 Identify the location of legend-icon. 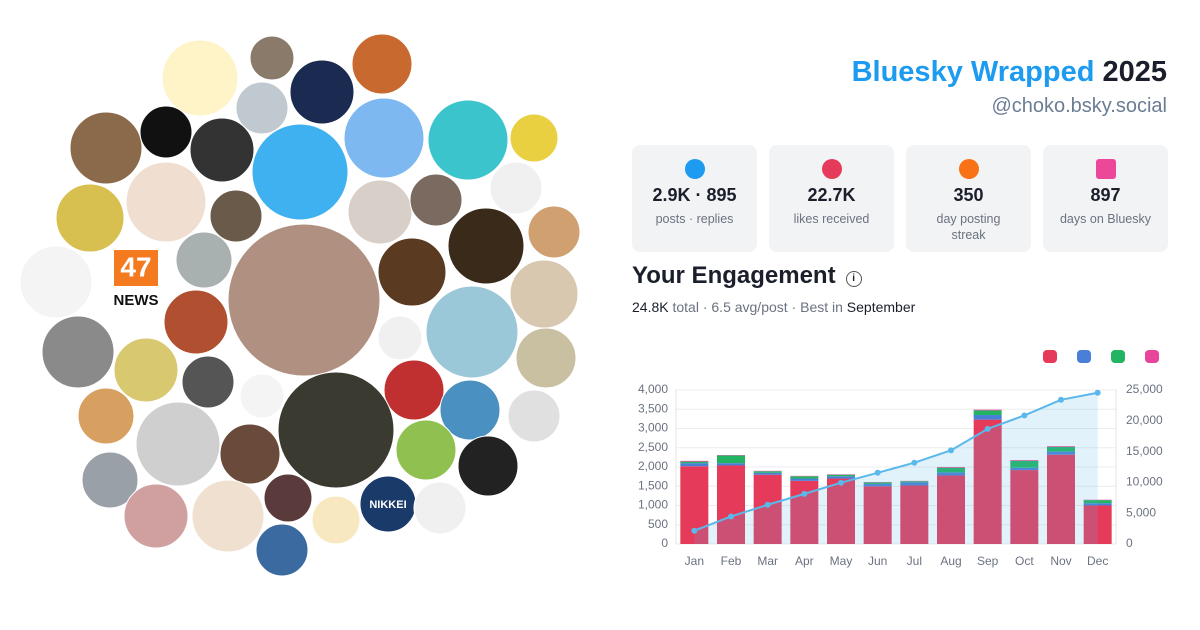
(1152, 356).